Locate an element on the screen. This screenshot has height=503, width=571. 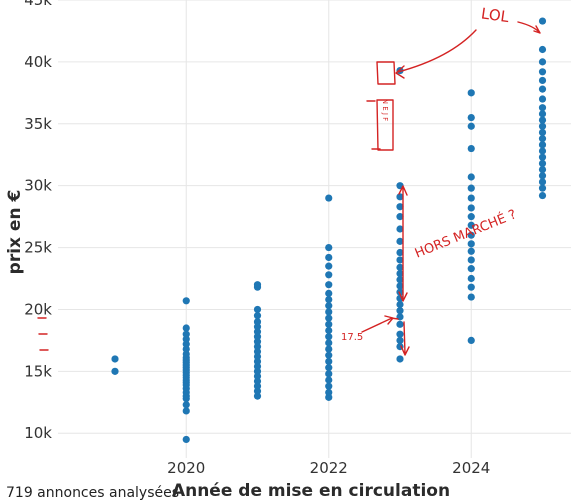
y-tick-label: 30k is located at coordinates (38, 186).